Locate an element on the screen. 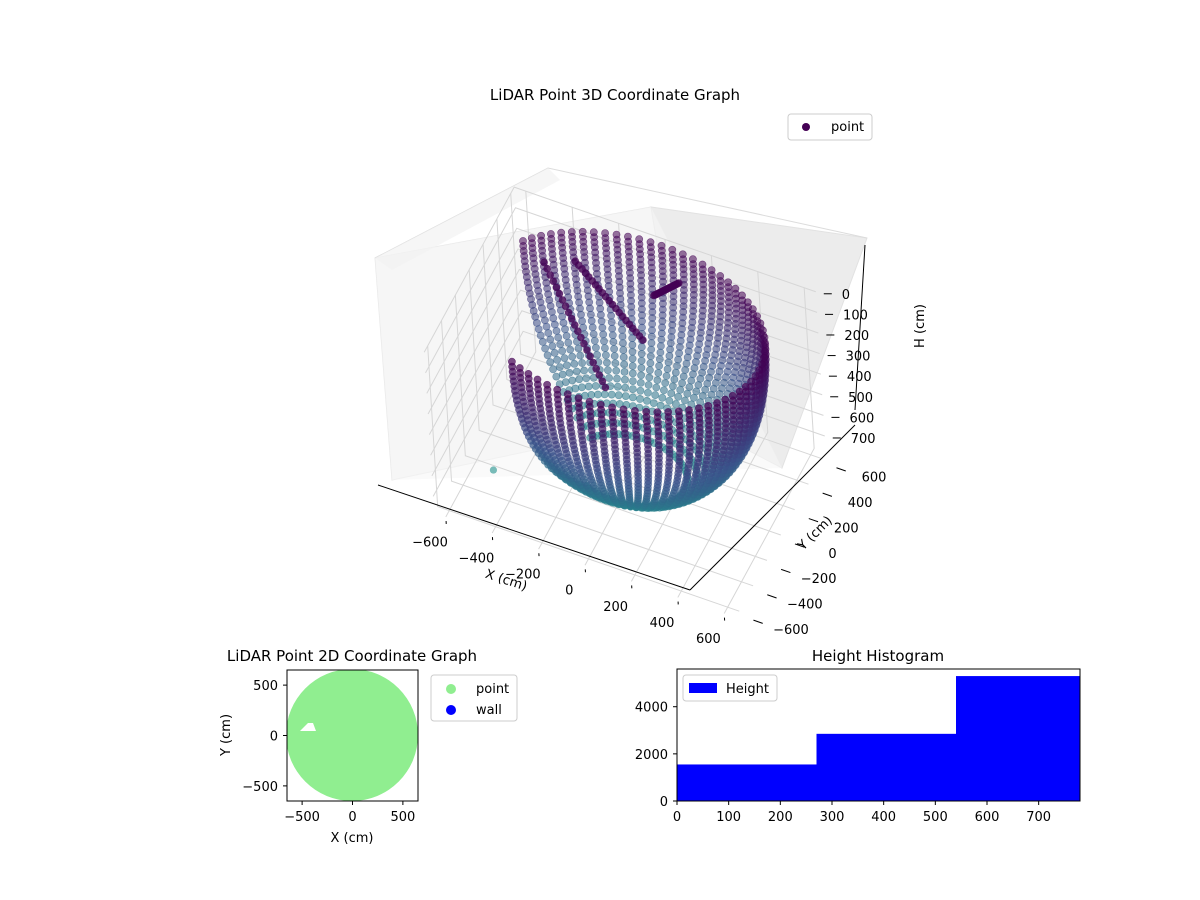 This screenshot has height=900, width=1200. x-tick-label: 600 is located at coordinates (708, 639).